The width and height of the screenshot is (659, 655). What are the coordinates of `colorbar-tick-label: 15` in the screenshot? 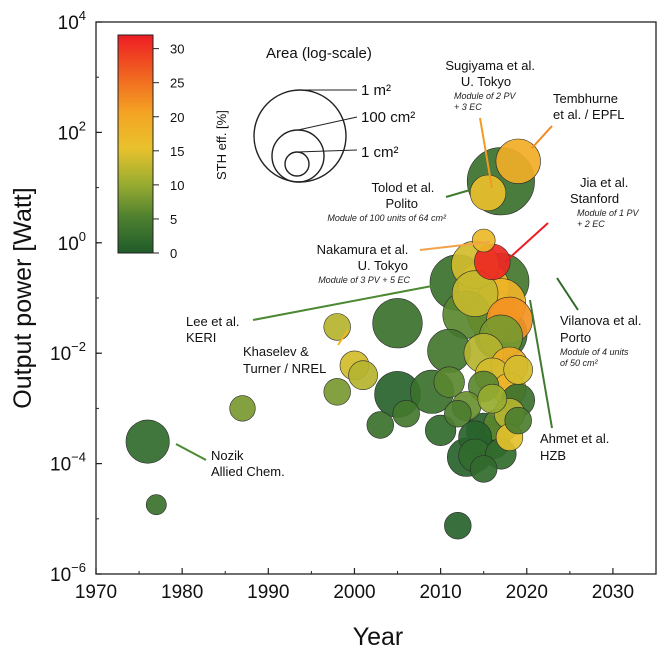 It's located at (177, 151).